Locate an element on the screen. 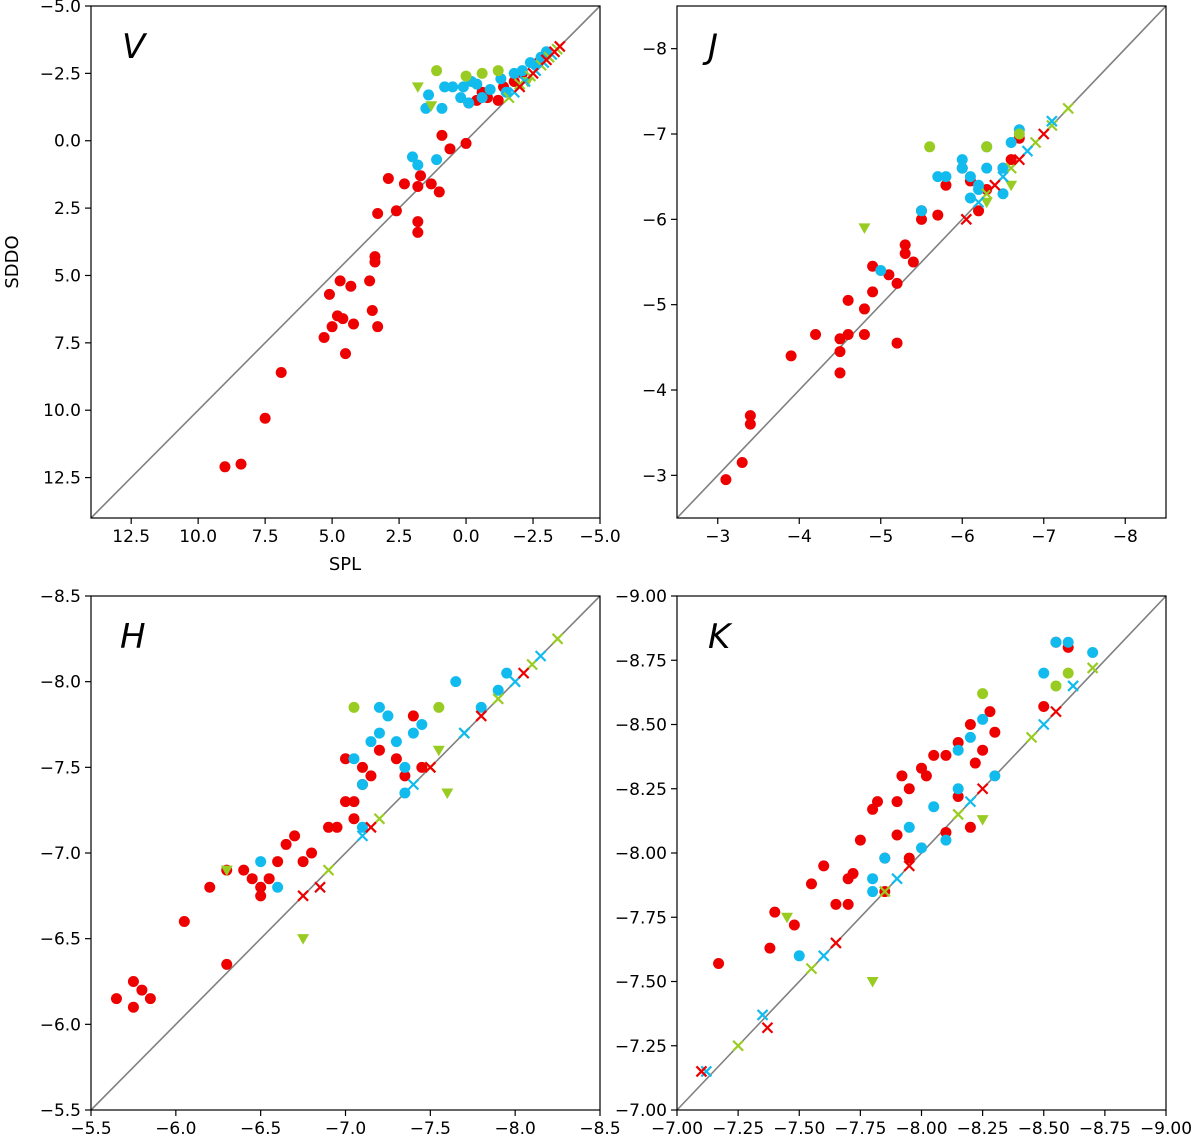 The height and width of the screenshot is (1139, 1200). panel-h-x-tick-label: −6.5 is located at coordinates (260, 1129).